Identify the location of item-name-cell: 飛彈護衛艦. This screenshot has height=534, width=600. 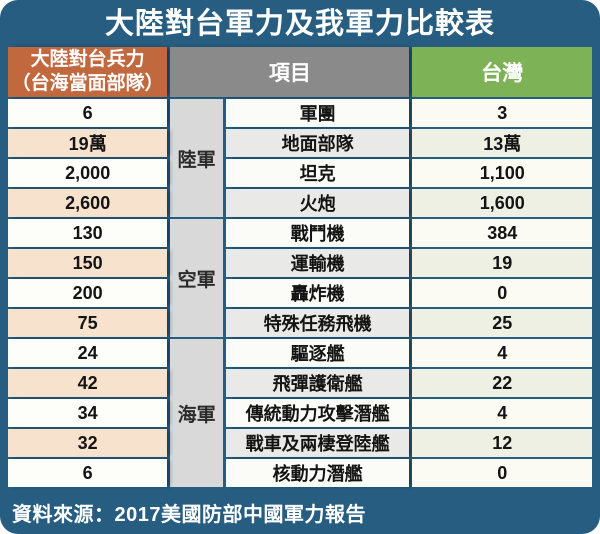
(317, 383).